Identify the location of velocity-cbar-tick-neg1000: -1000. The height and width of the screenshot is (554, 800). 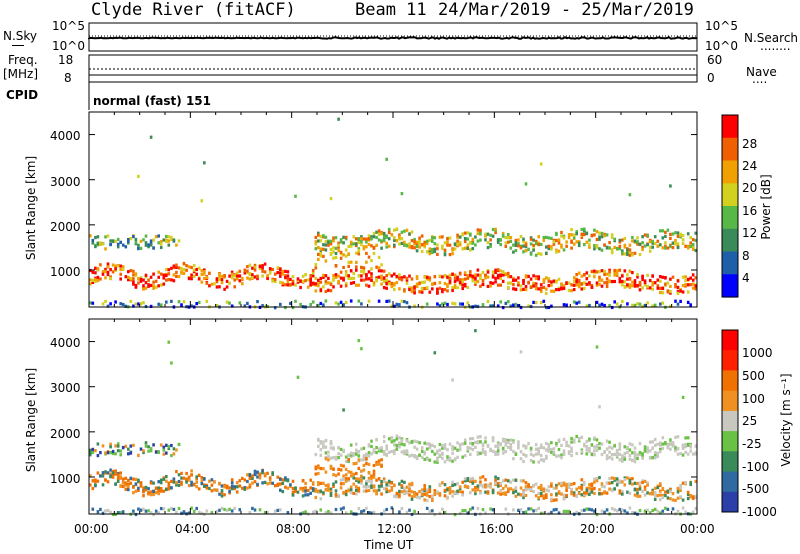
(759, 512).